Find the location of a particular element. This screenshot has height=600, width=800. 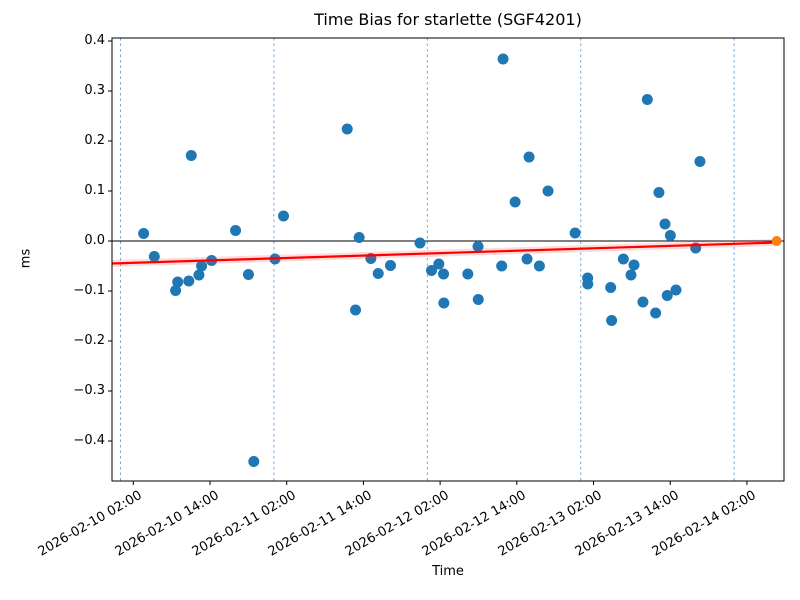

trend-line is located at coordinates (444, 253).